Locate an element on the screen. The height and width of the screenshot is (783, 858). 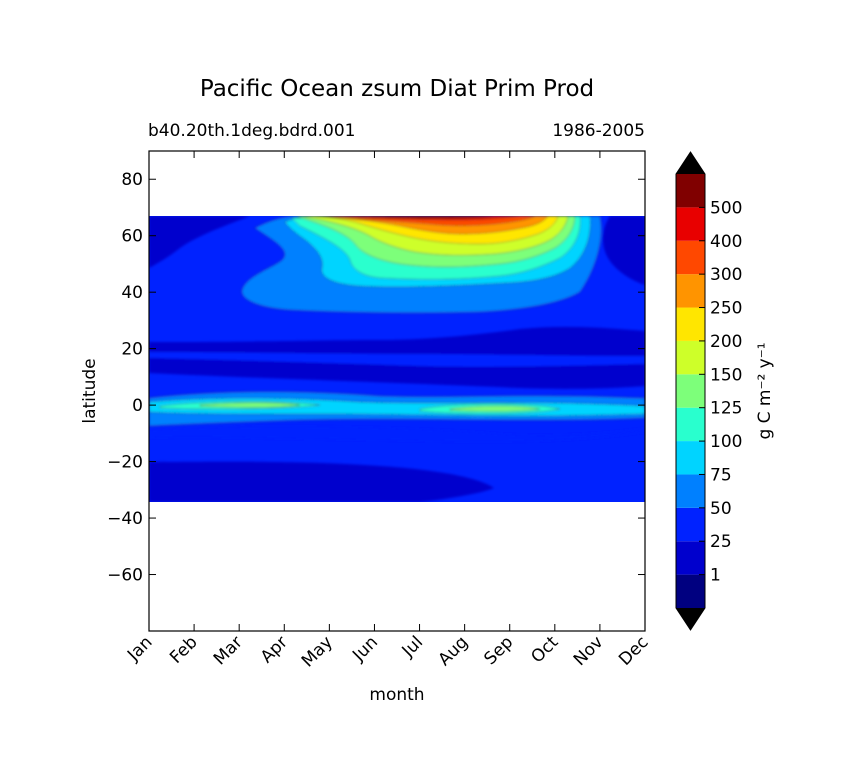
x-tick-label: Nov is located at coordinates (589, 651).